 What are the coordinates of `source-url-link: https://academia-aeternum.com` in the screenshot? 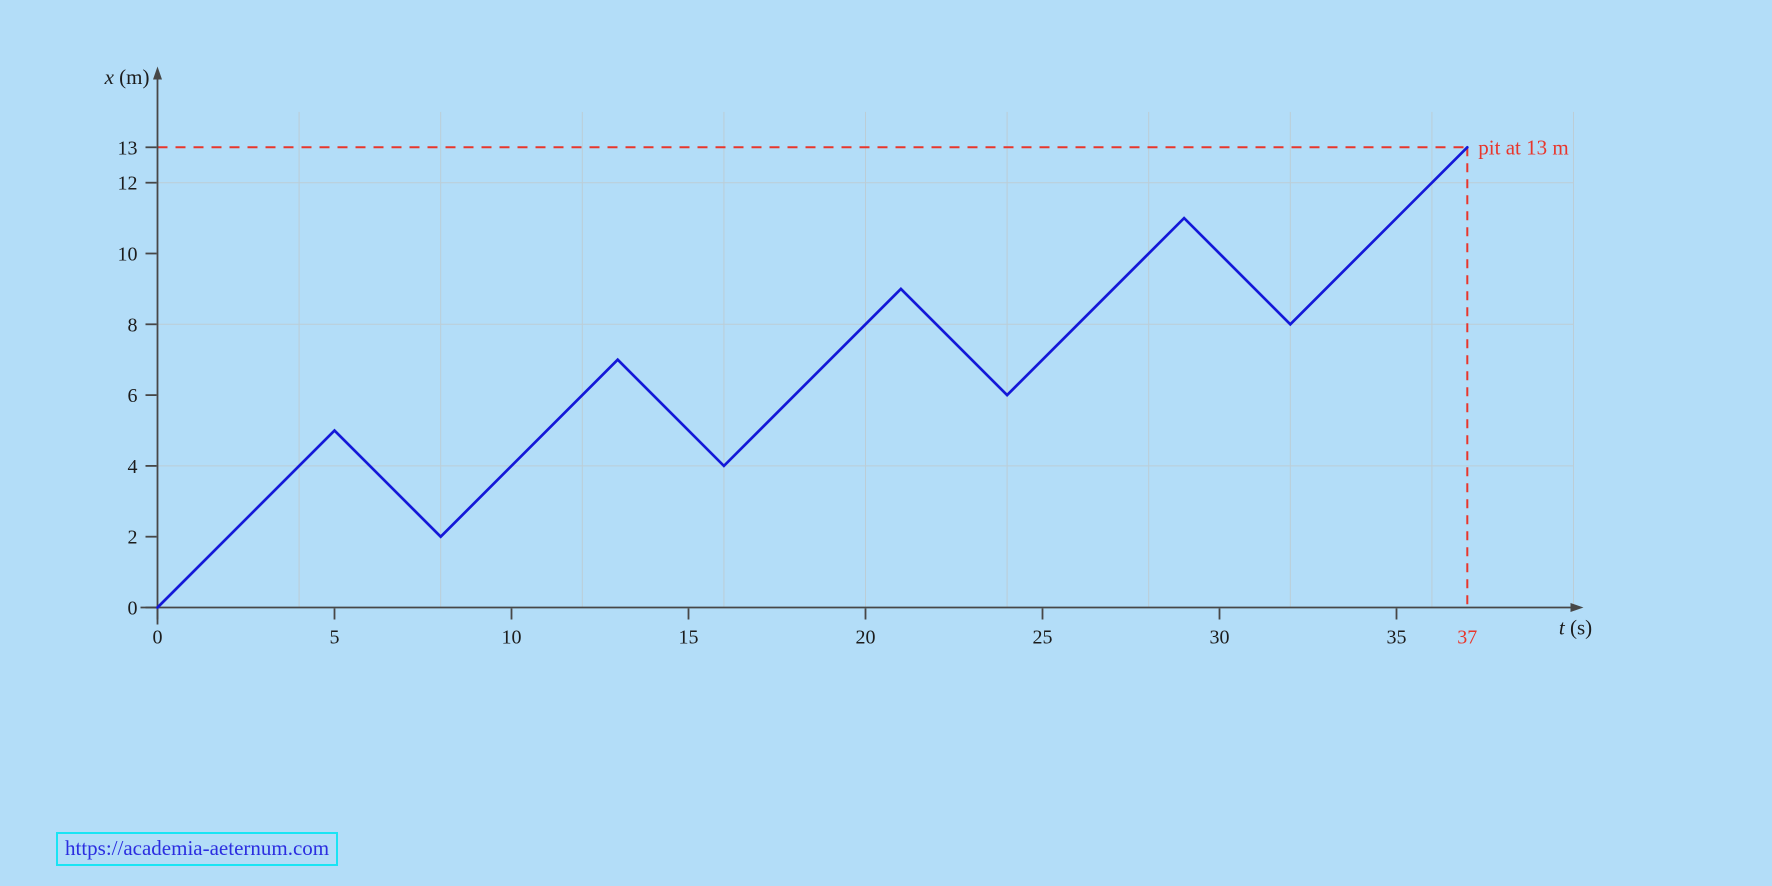 It's located at (197, 849).